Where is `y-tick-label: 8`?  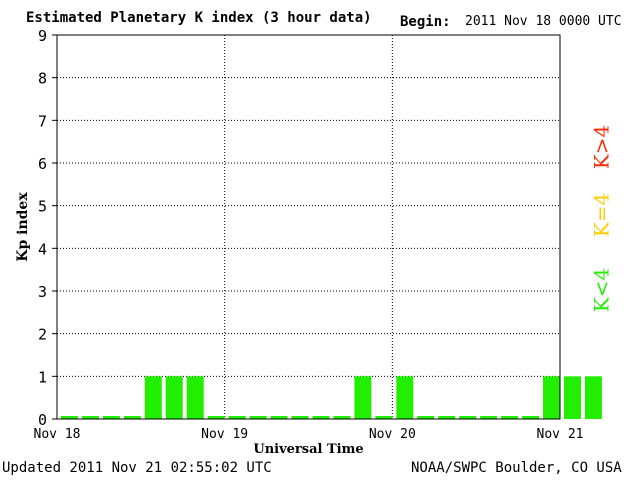
y-tick-label: 8 is located at coordinates (42, 79).